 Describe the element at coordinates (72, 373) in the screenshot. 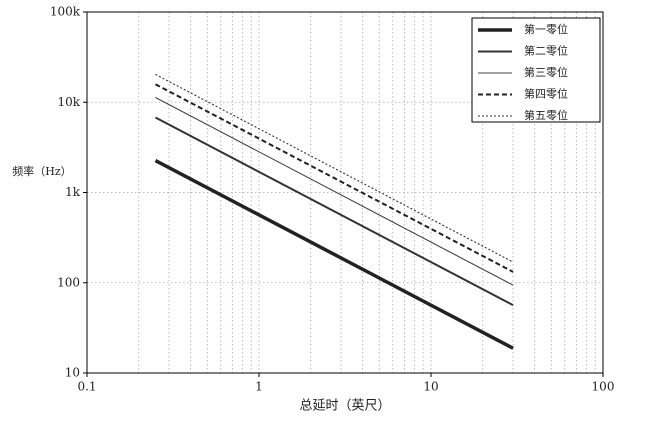

I see `y-tick-label: 10` at that location.